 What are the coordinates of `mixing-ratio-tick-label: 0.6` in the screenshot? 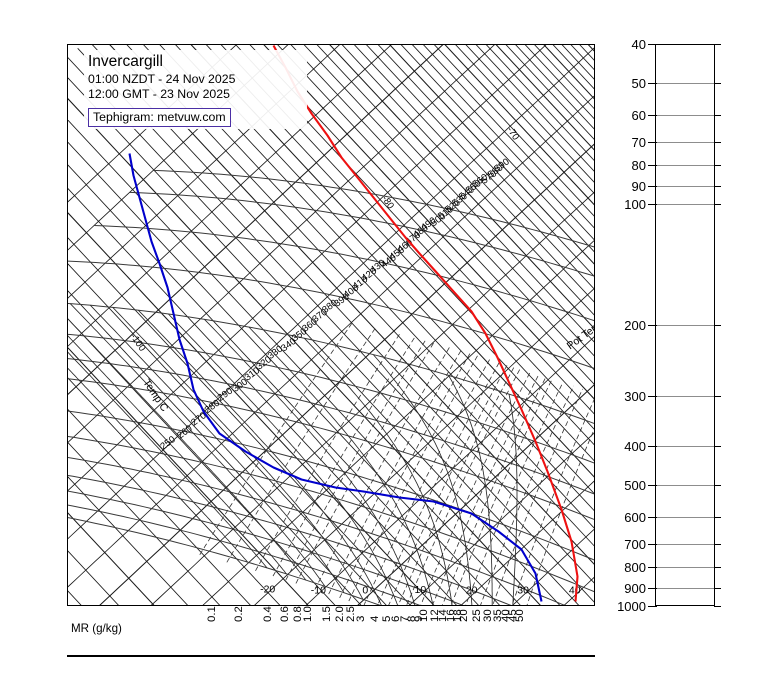 It's located at (284, 614).